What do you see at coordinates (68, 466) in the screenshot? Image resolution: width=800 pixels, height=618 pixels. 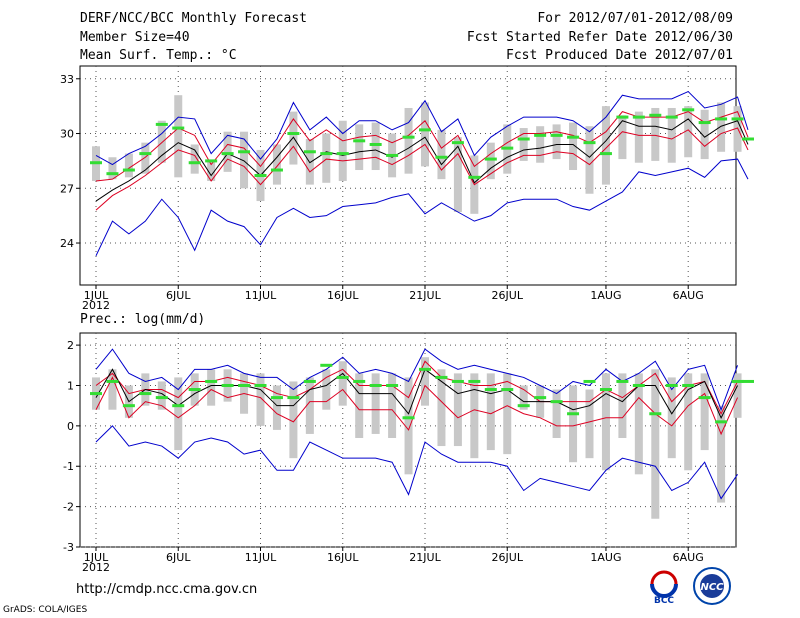 I see `panel2-ytick-label: -1` at bounding box center [68, 466].